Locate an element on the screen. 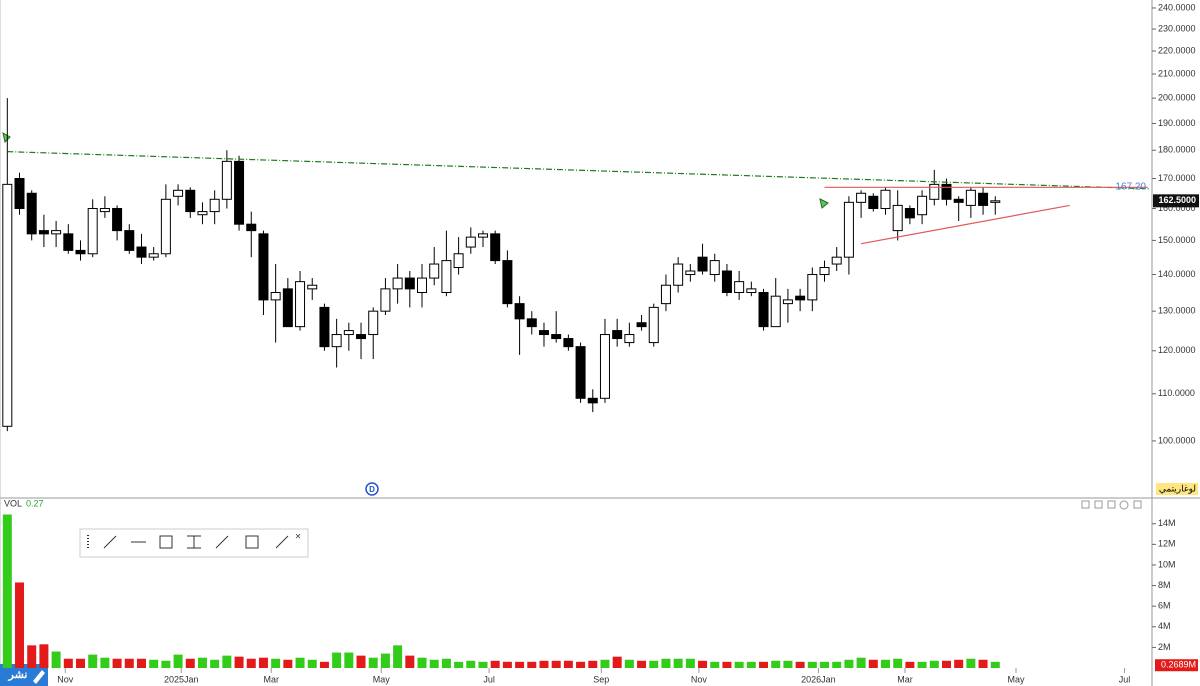 The width and height of the screenshot is (1200, 686). drawing-toolbar is located at coordinates (194, 543).